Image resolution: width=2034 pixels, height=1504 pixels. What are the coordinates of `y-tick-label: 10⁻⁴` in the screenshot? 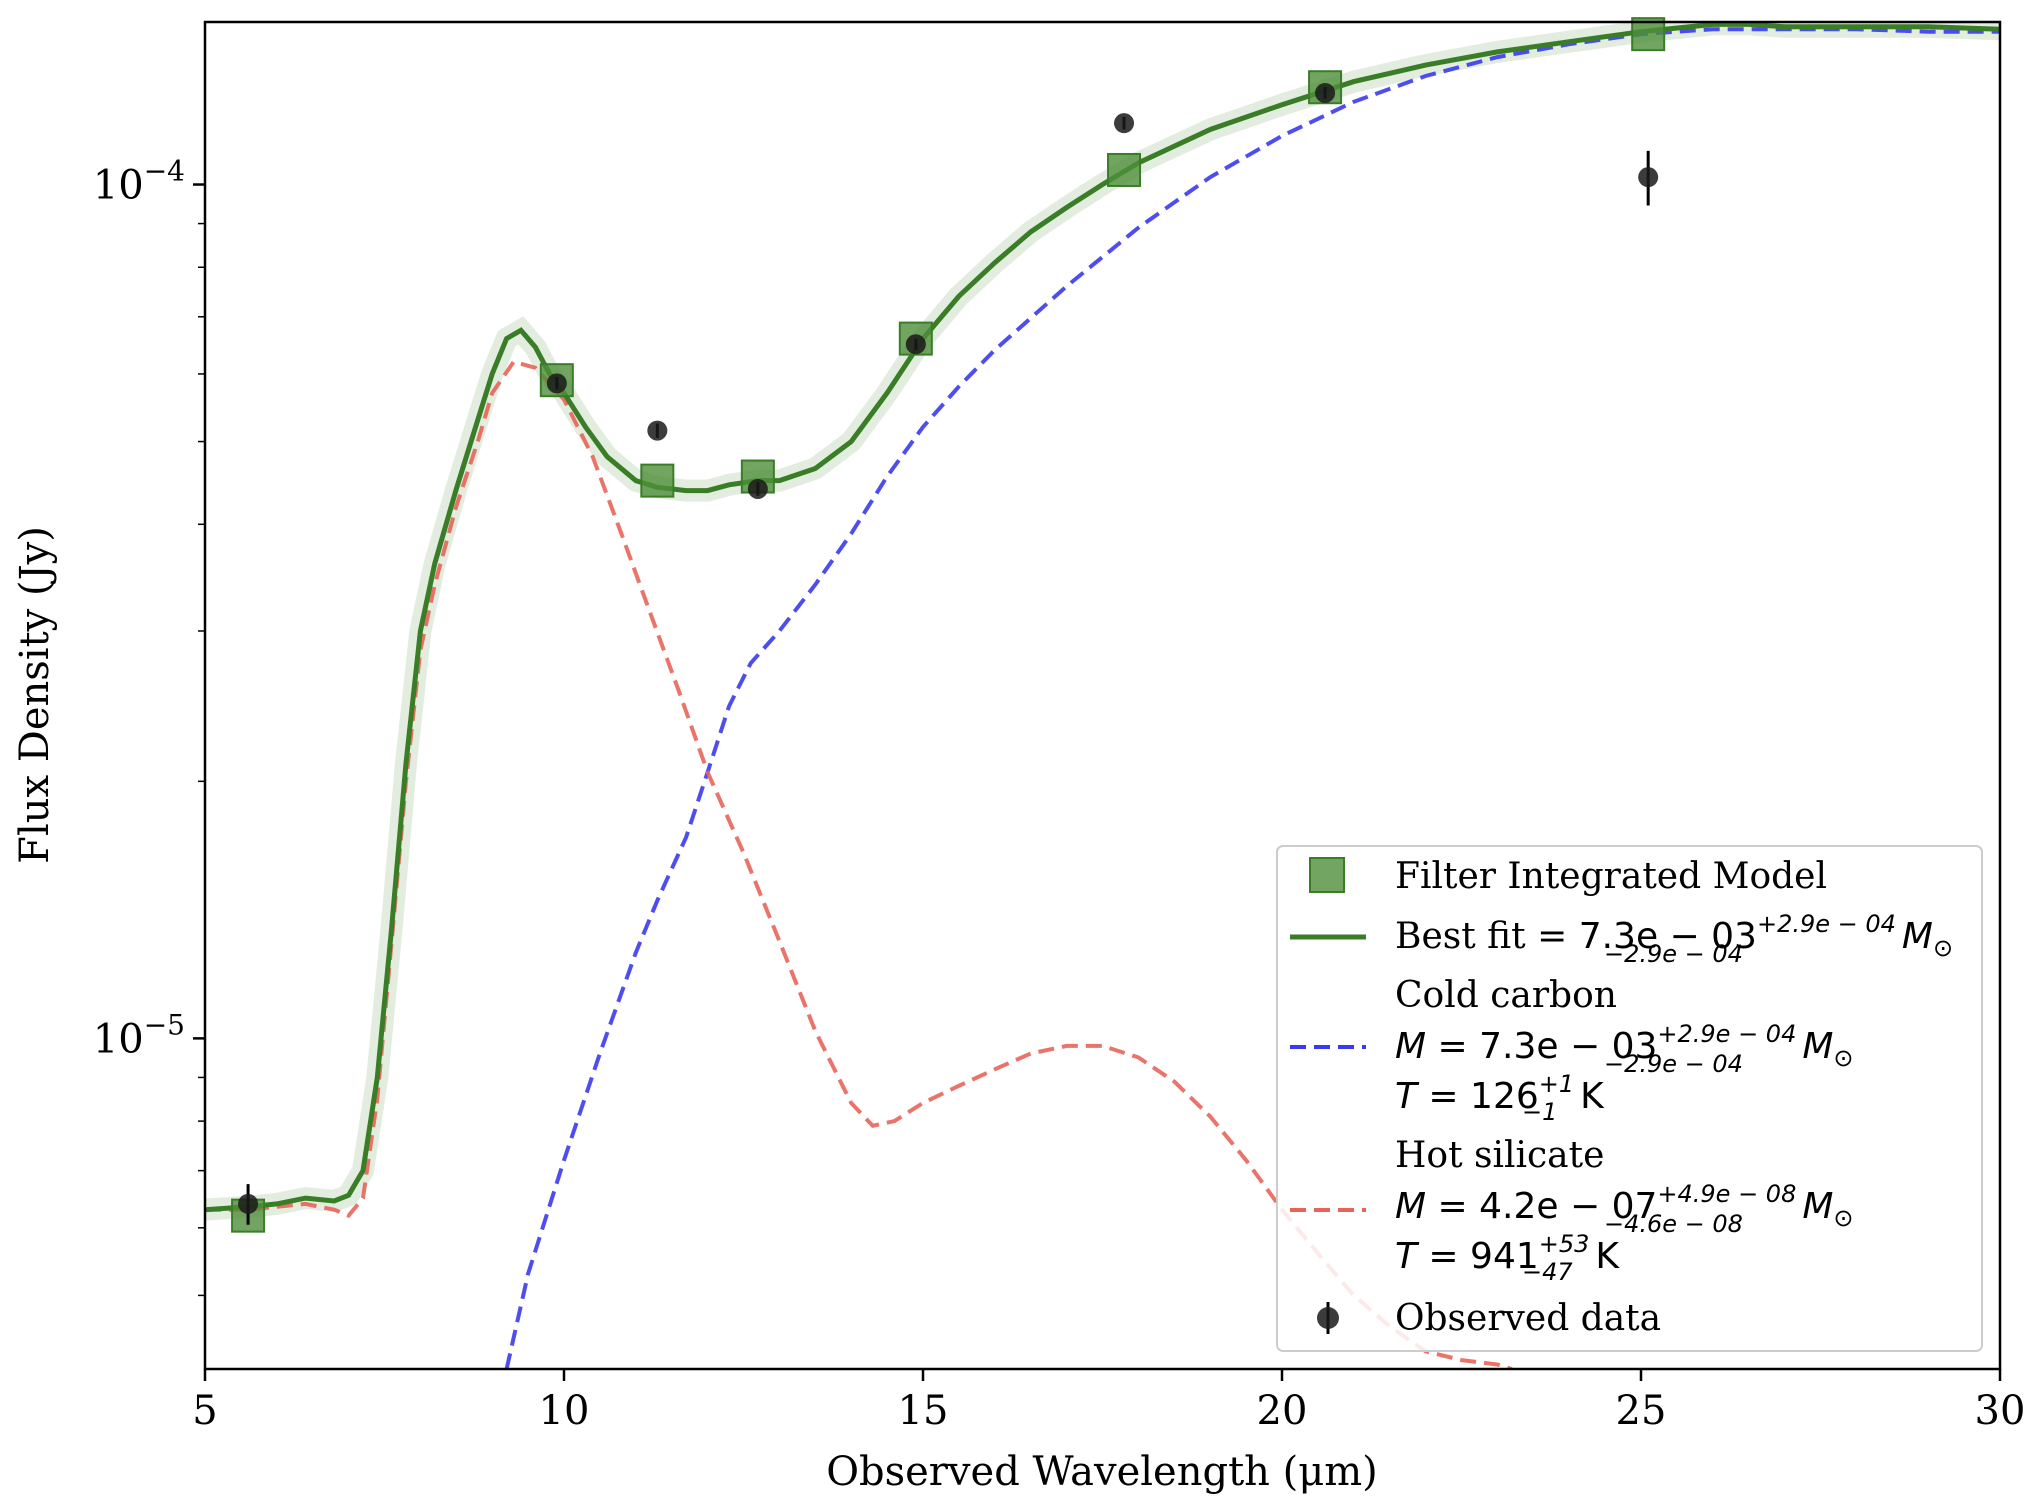 It's located at (139, 182).